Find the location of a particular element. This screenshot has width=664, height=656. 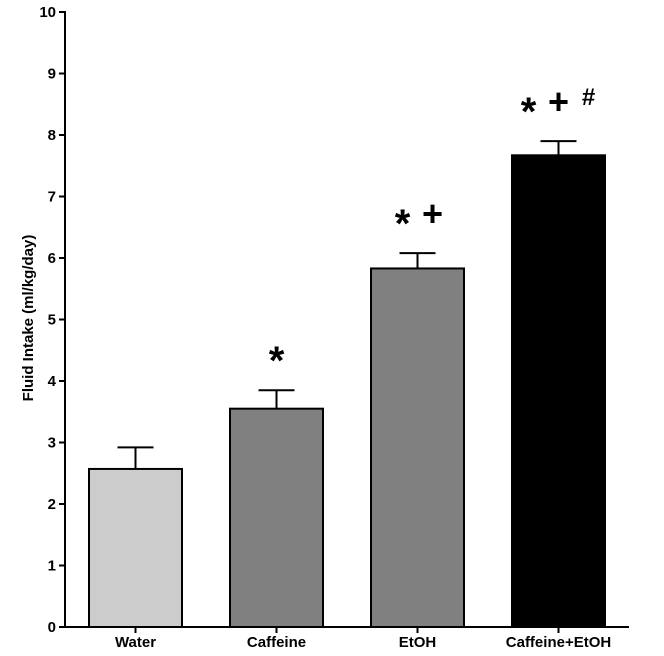

y-tick-label: 10 is located at coordinates (47, 12).